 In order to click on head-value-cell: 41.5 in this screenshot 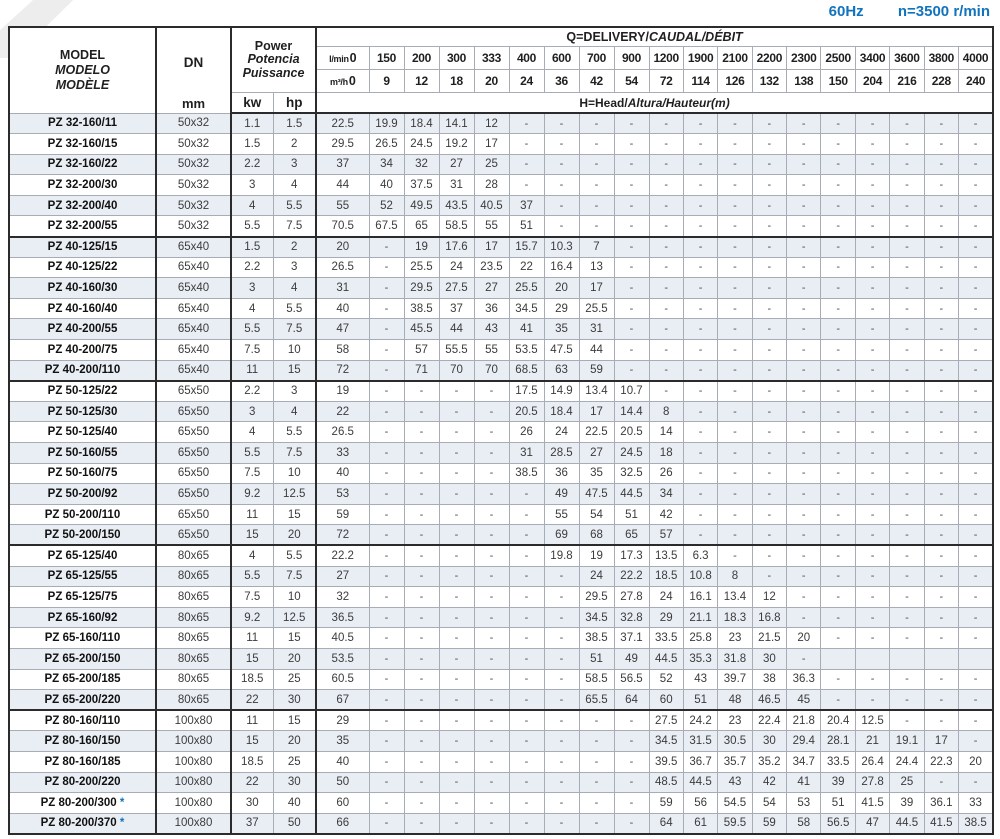, I will do `click(941, 823)`.